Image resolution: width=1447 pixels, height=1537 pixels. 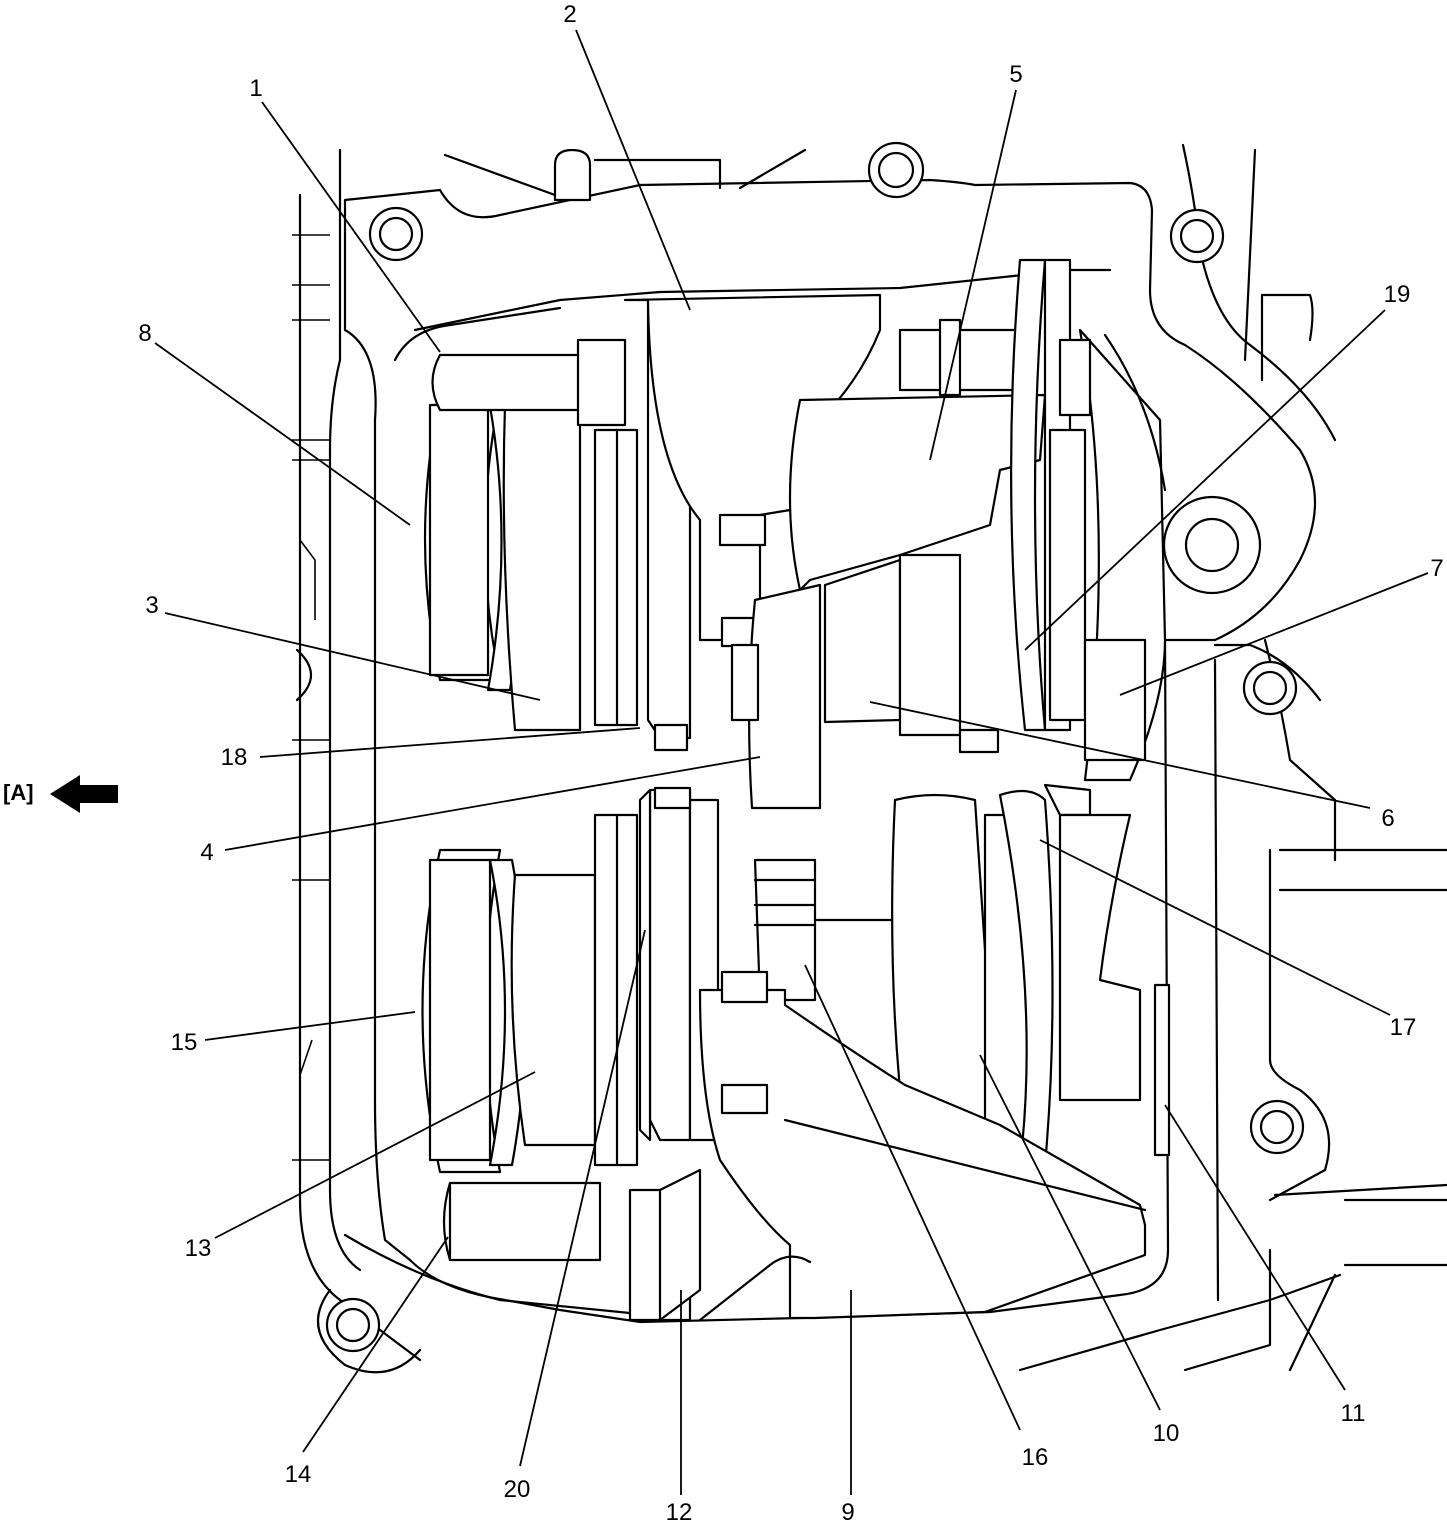 What do you see at coordinates (1436, 568) in the screenshot?
I see `callout-7: 7` at bounding box center [1436, 568].